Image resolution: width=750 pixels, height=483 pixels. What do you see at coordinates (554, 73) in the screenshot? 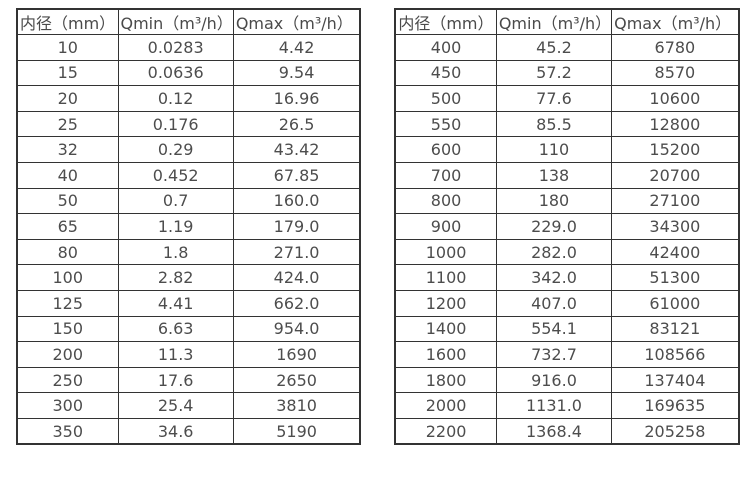
I see `table-cell: 57.2` at bounding box center [554, 73].